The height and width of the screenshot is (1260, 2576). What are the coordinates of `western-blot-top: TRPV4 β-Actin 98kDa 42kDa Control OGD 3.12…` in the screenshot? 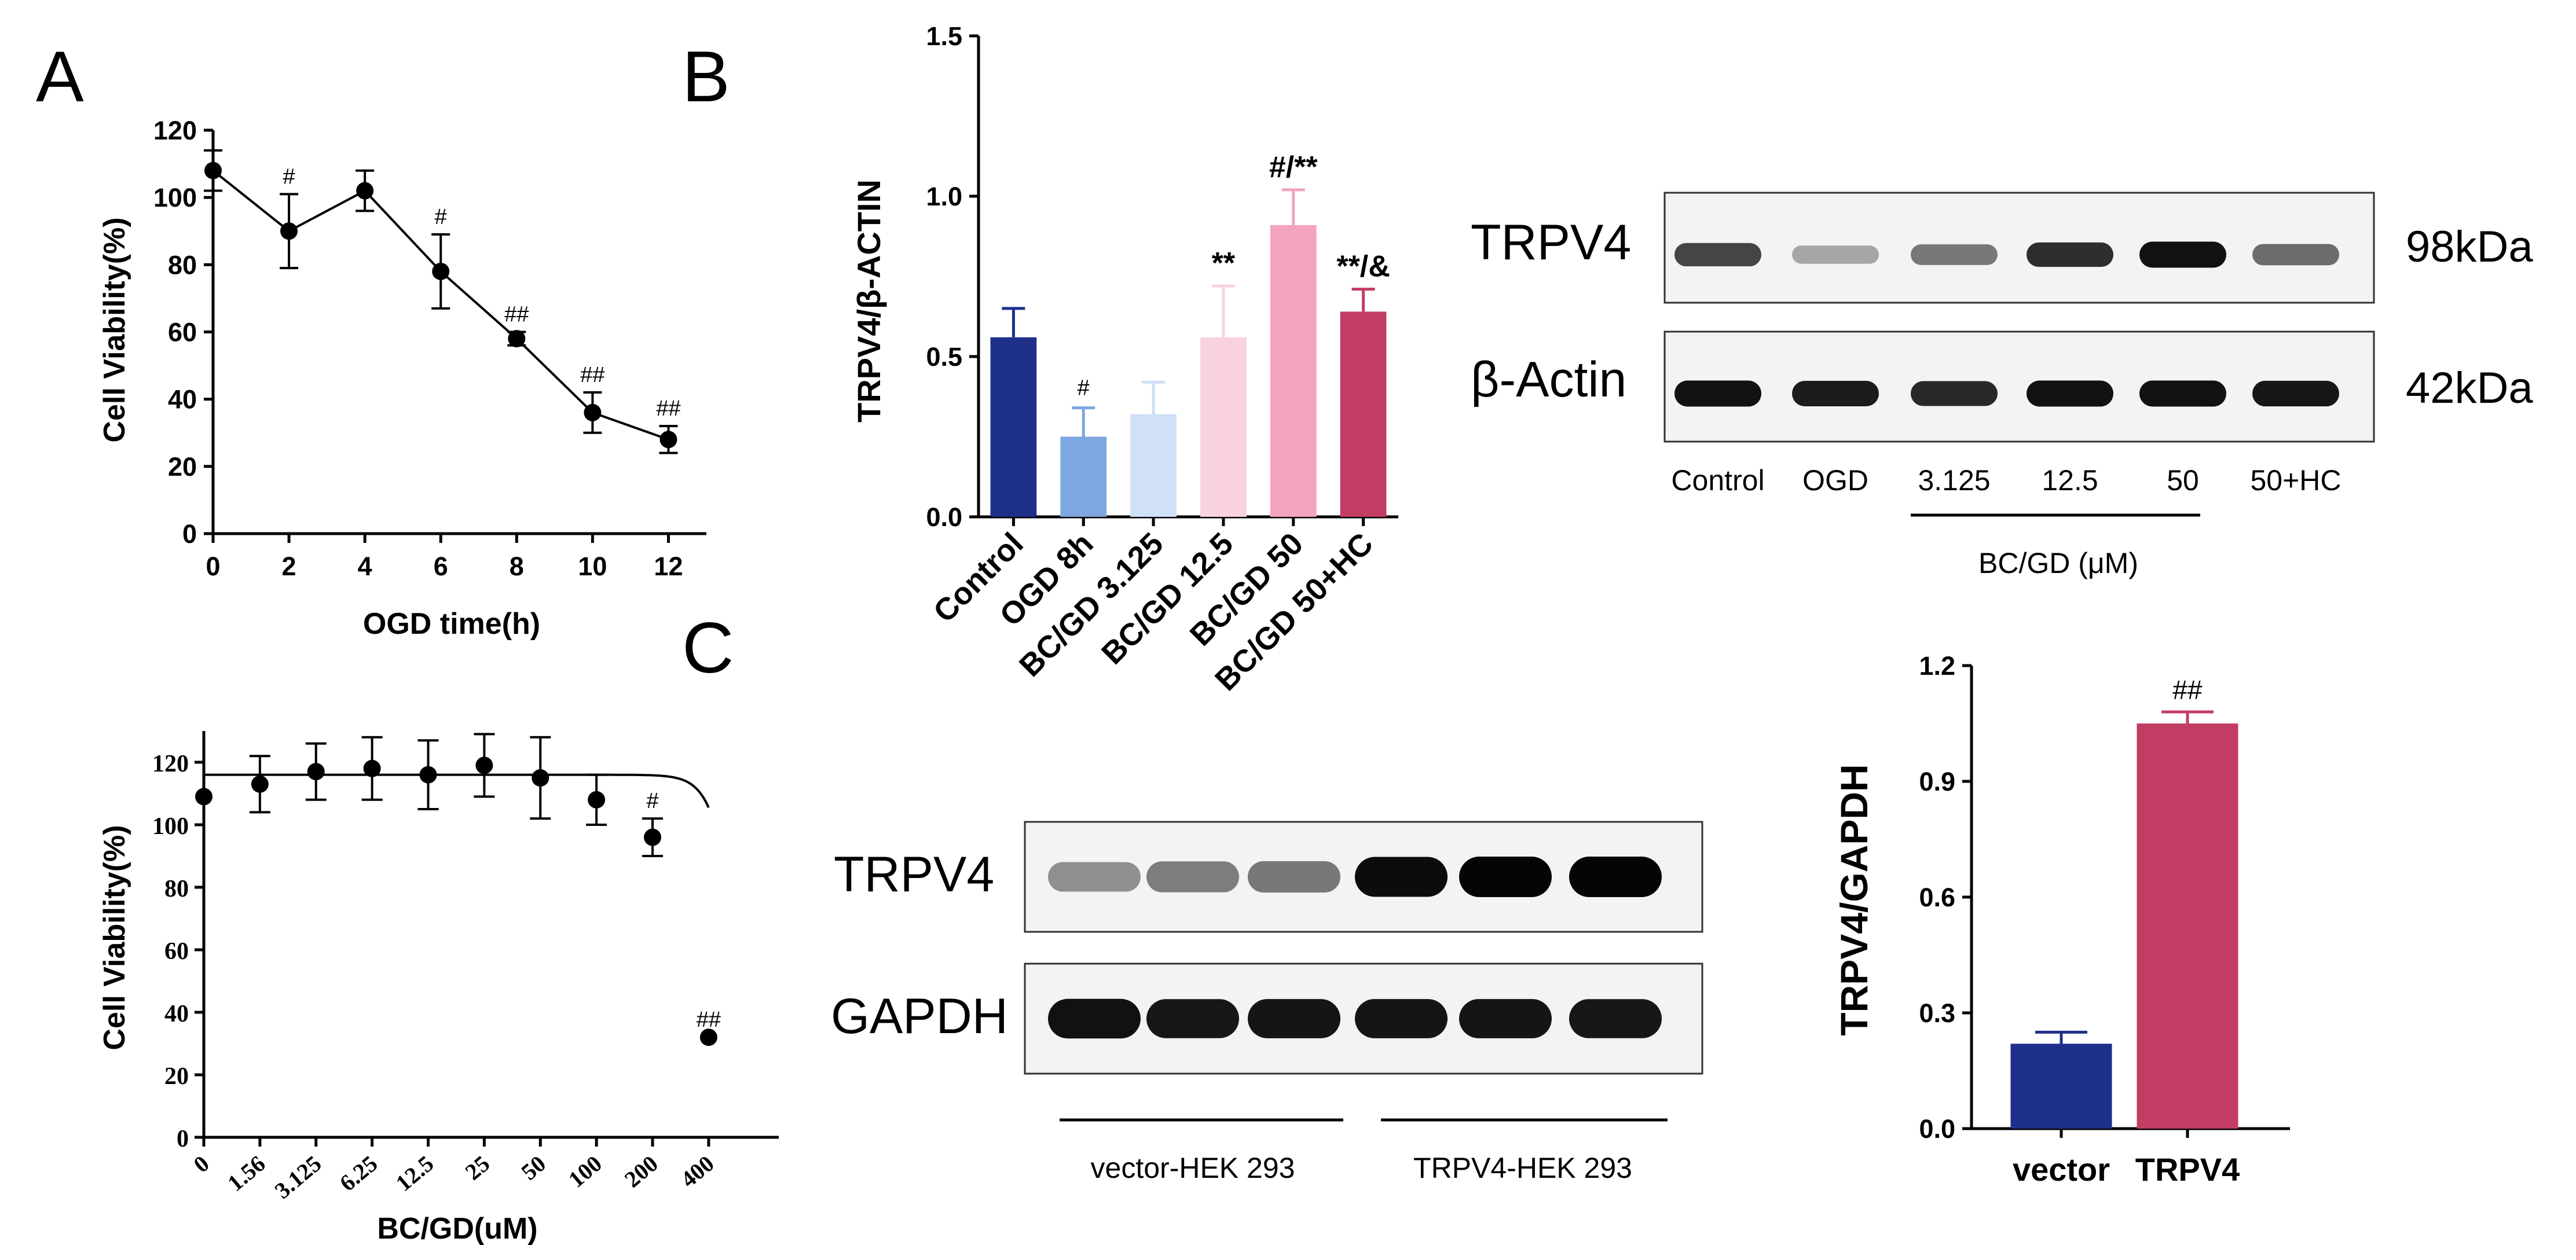 It's located at (2002, 386).